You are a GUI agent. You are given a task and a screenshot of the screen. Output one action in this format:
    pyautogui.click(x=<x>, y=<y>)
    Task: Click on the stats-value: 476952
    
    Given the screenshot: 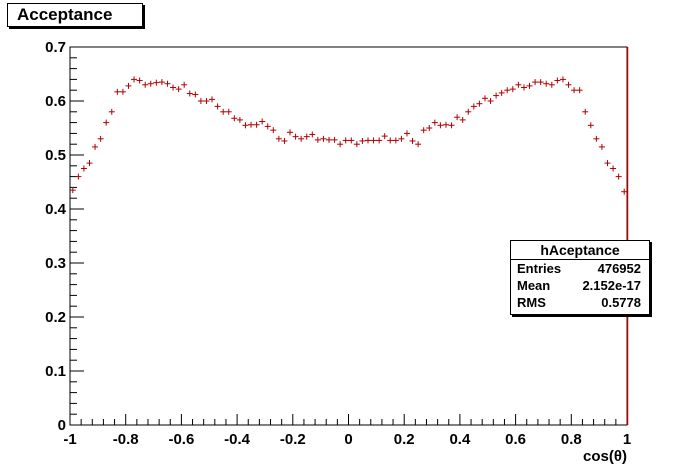 What is the action you would take?
    pyautogui.click(x=619, y=268)
    